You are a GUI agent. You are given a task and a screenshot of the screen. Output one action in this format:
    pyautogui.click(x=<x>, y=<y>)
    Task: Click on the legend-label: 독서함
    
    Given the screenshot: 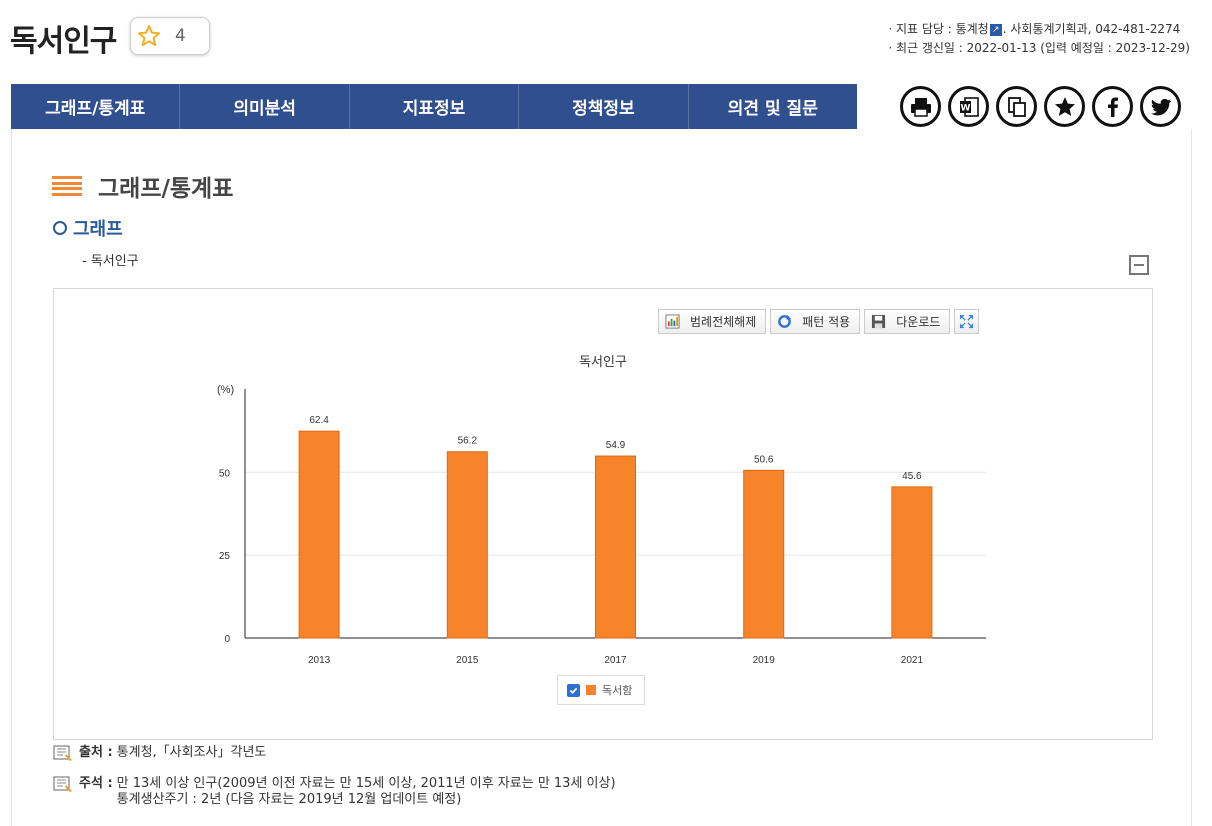 What is the action you would take?
    pyautogui.click(x=617, y=690)
    